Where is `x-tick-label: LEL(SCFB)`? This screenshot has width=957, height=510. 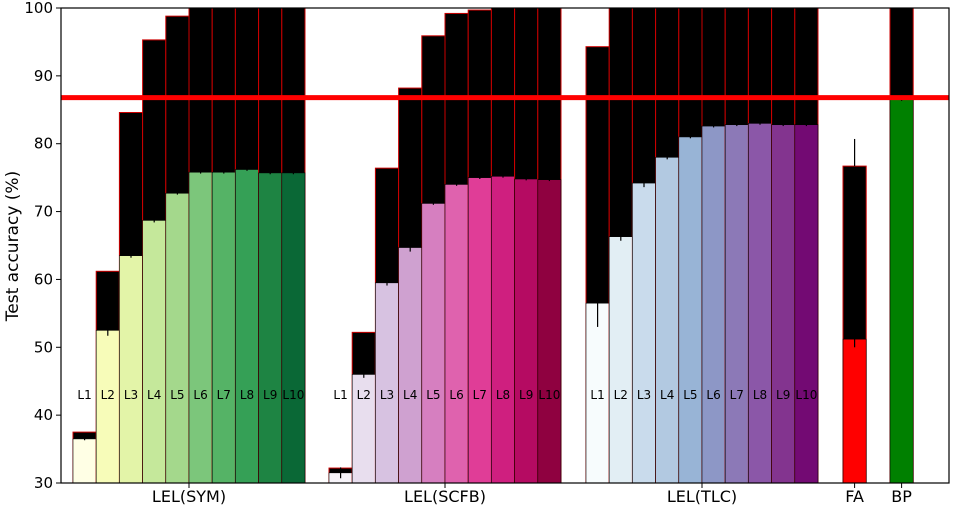
x-tick-label: LEL(SCFB) is located at coordinates (445, 496).